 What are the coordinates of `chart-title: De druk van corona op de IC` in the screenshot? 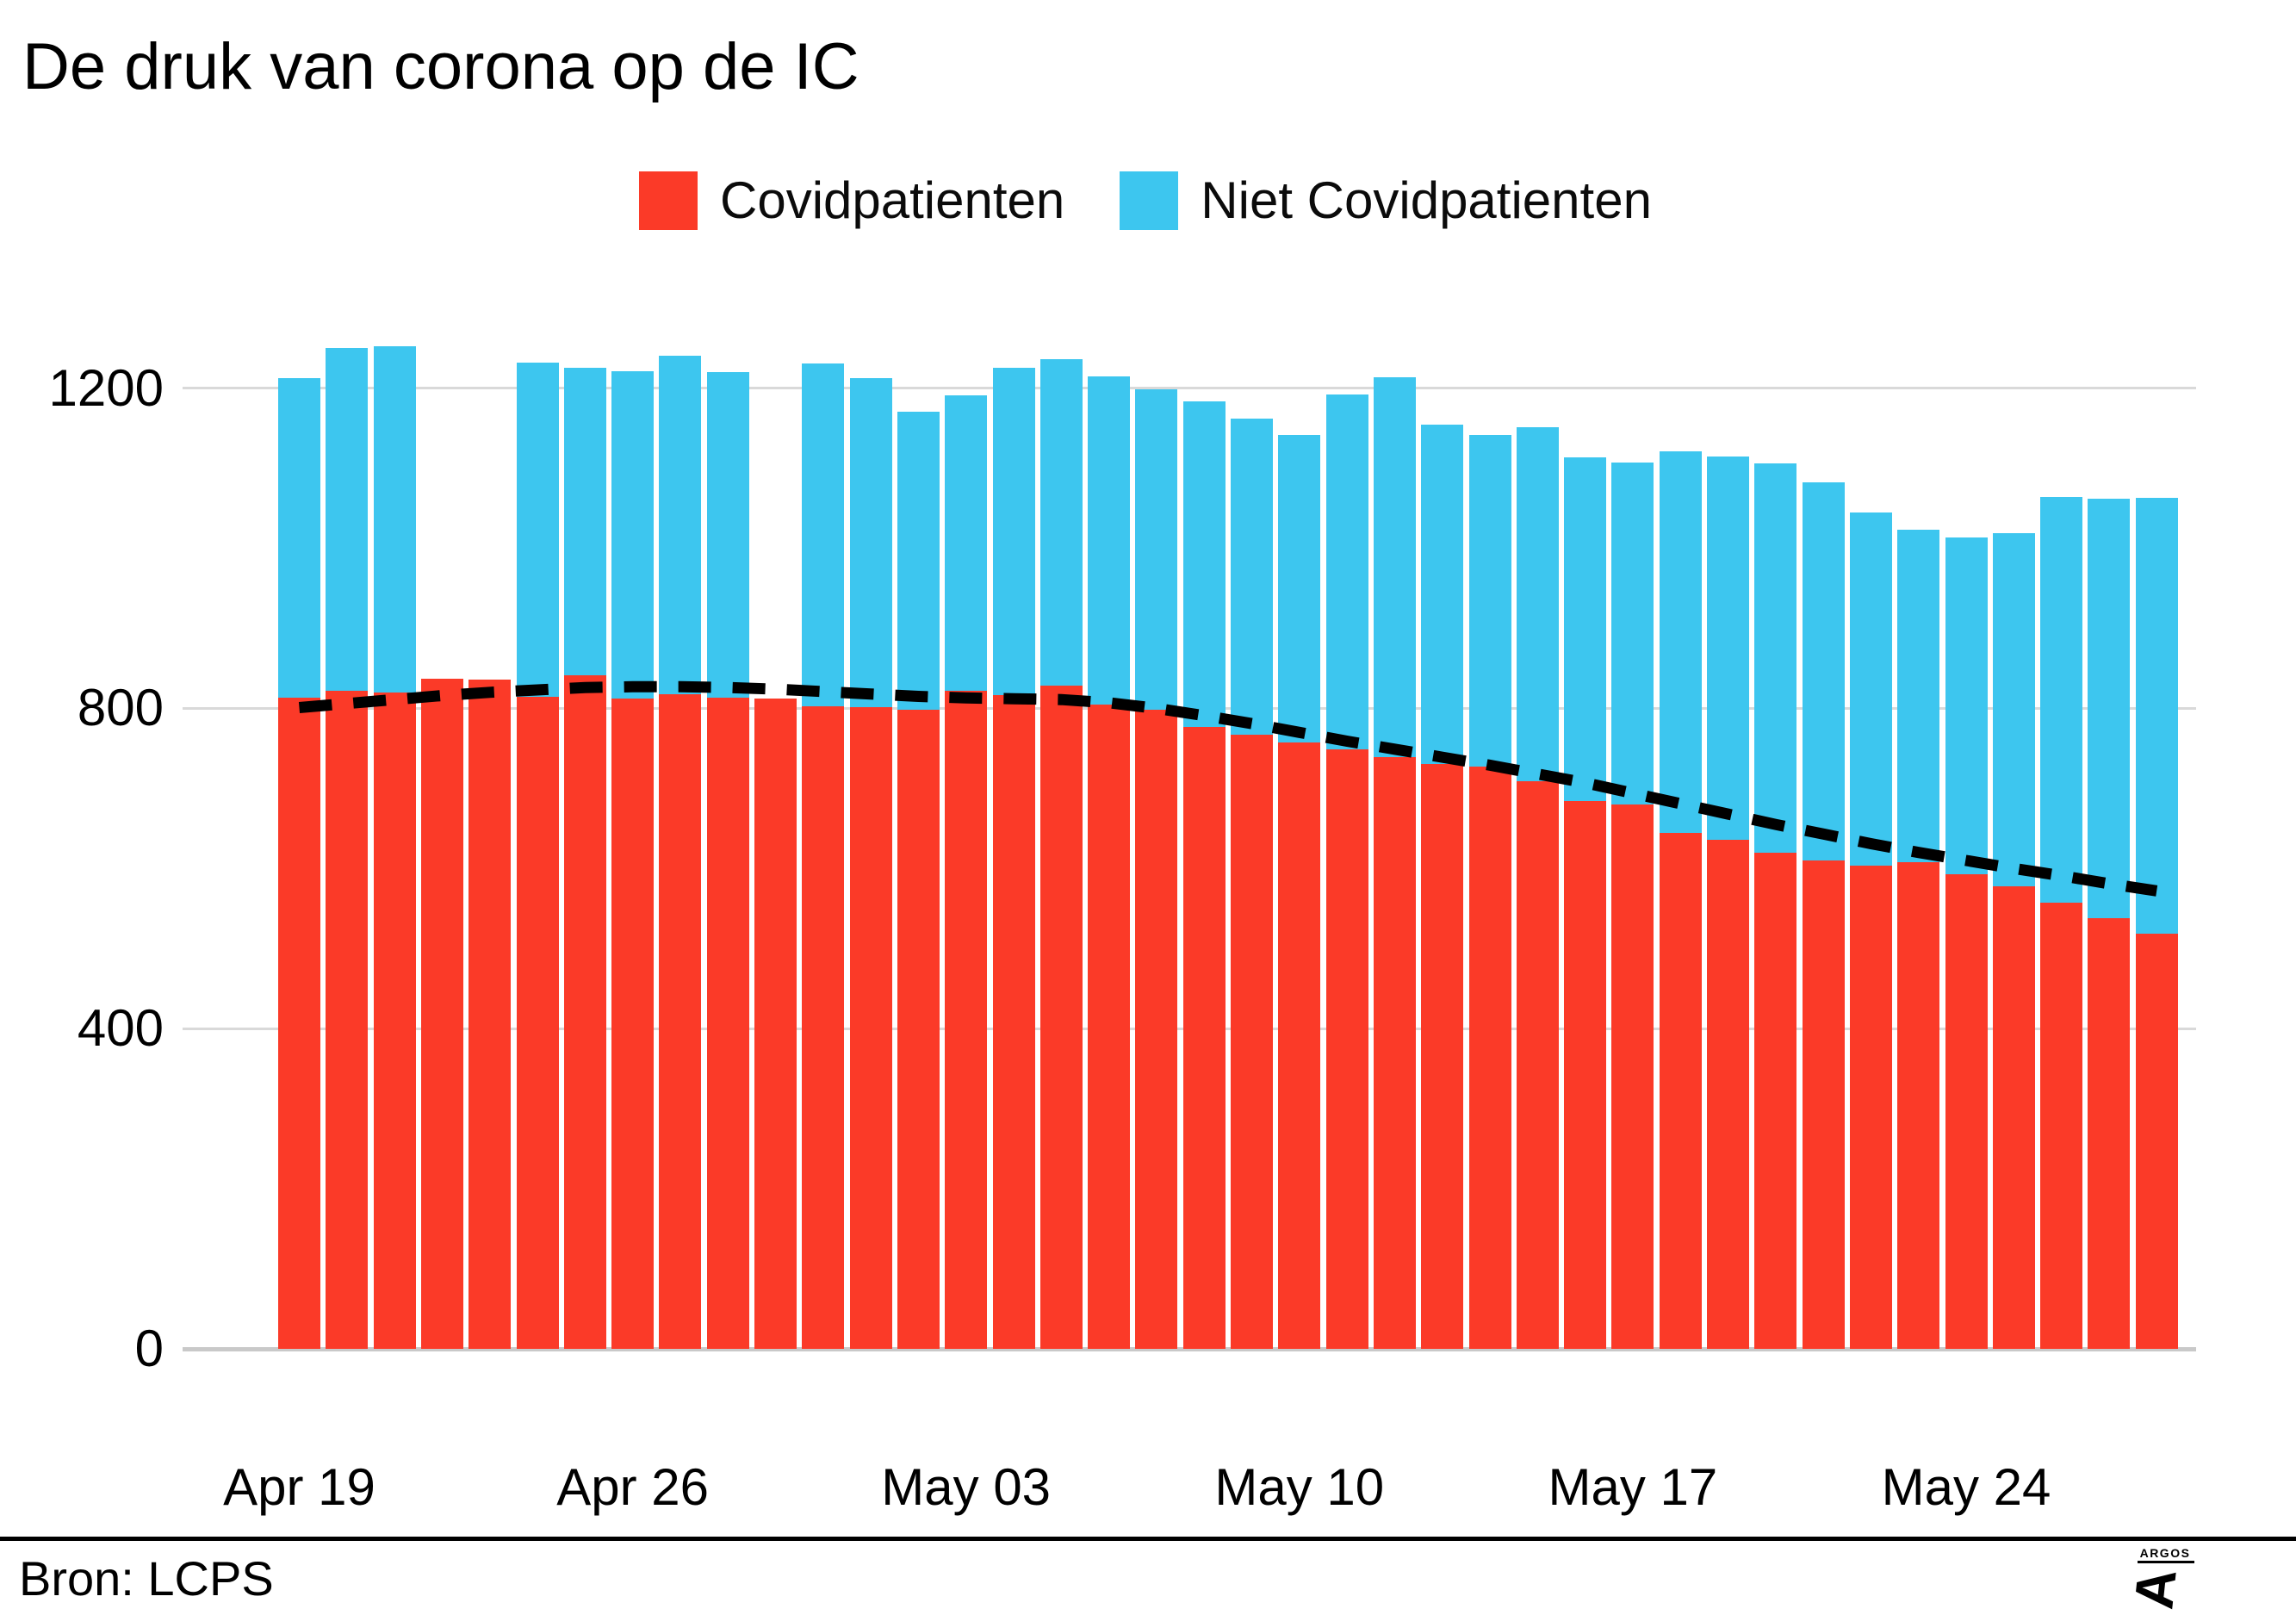 It's located at (440, 66).